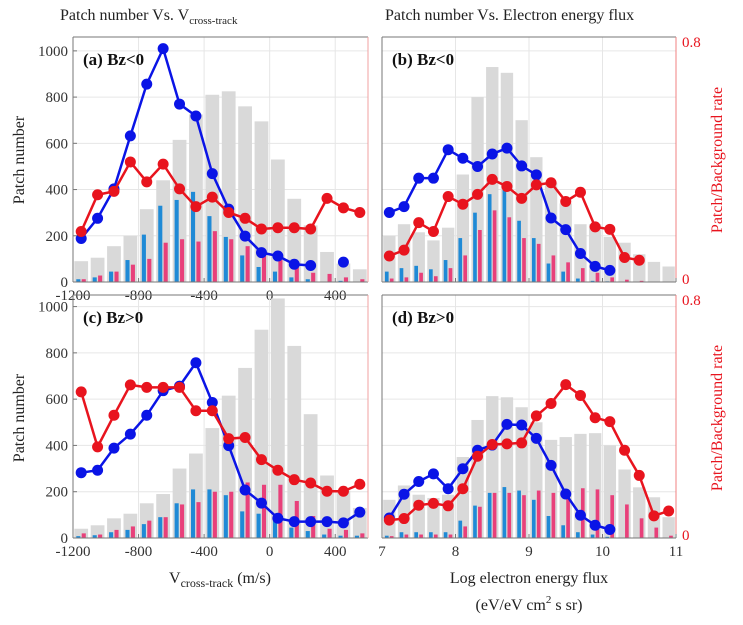  I want to click on xtick-label: 8, so click(456, 552).